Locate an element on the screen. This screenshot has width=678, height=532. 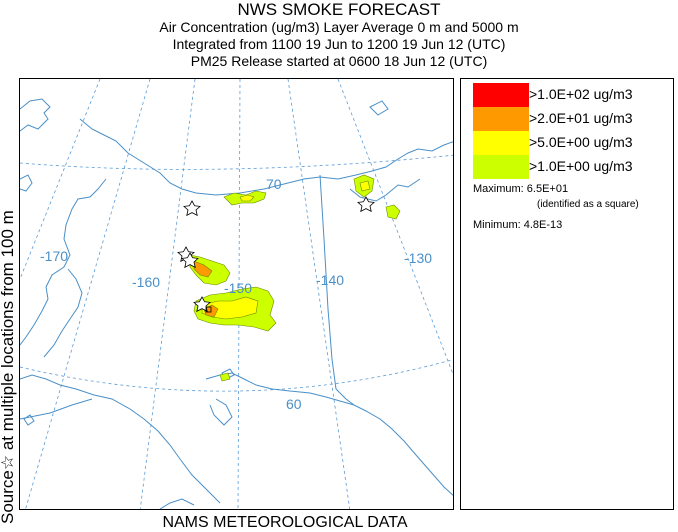
legend-item: >5.0E+00 ug/m3 is located at coordinates (571, 143).